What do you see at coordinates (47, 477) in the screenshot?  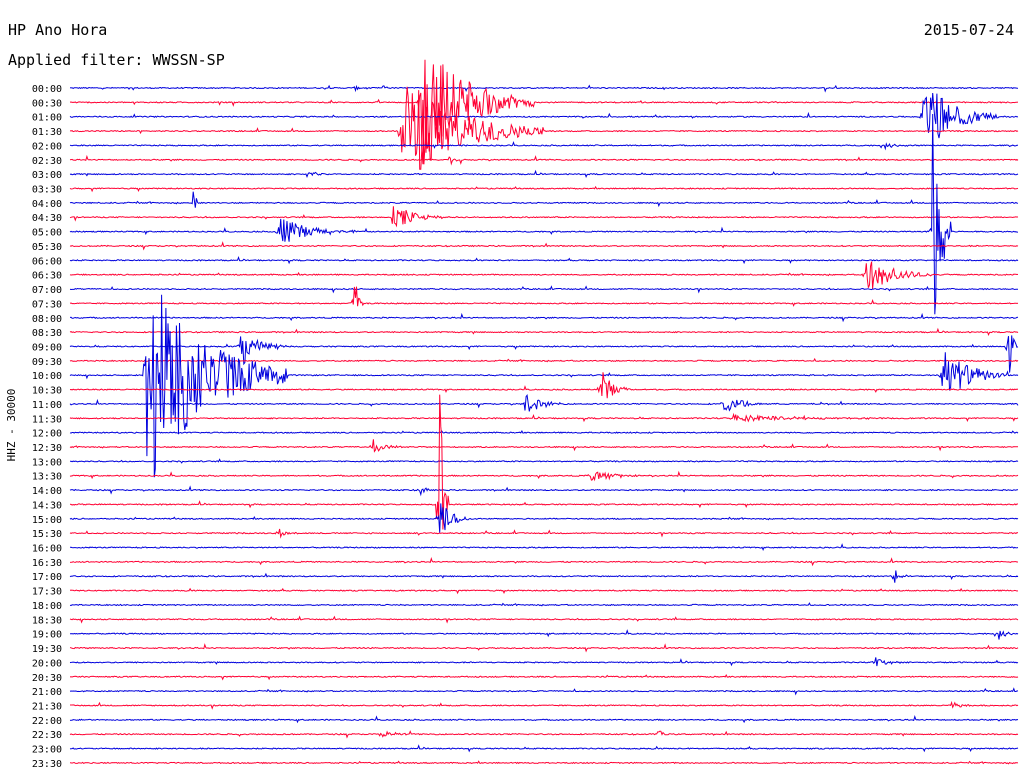 I see `time-tick-label: 13:30` at bounding box center [47, 477].